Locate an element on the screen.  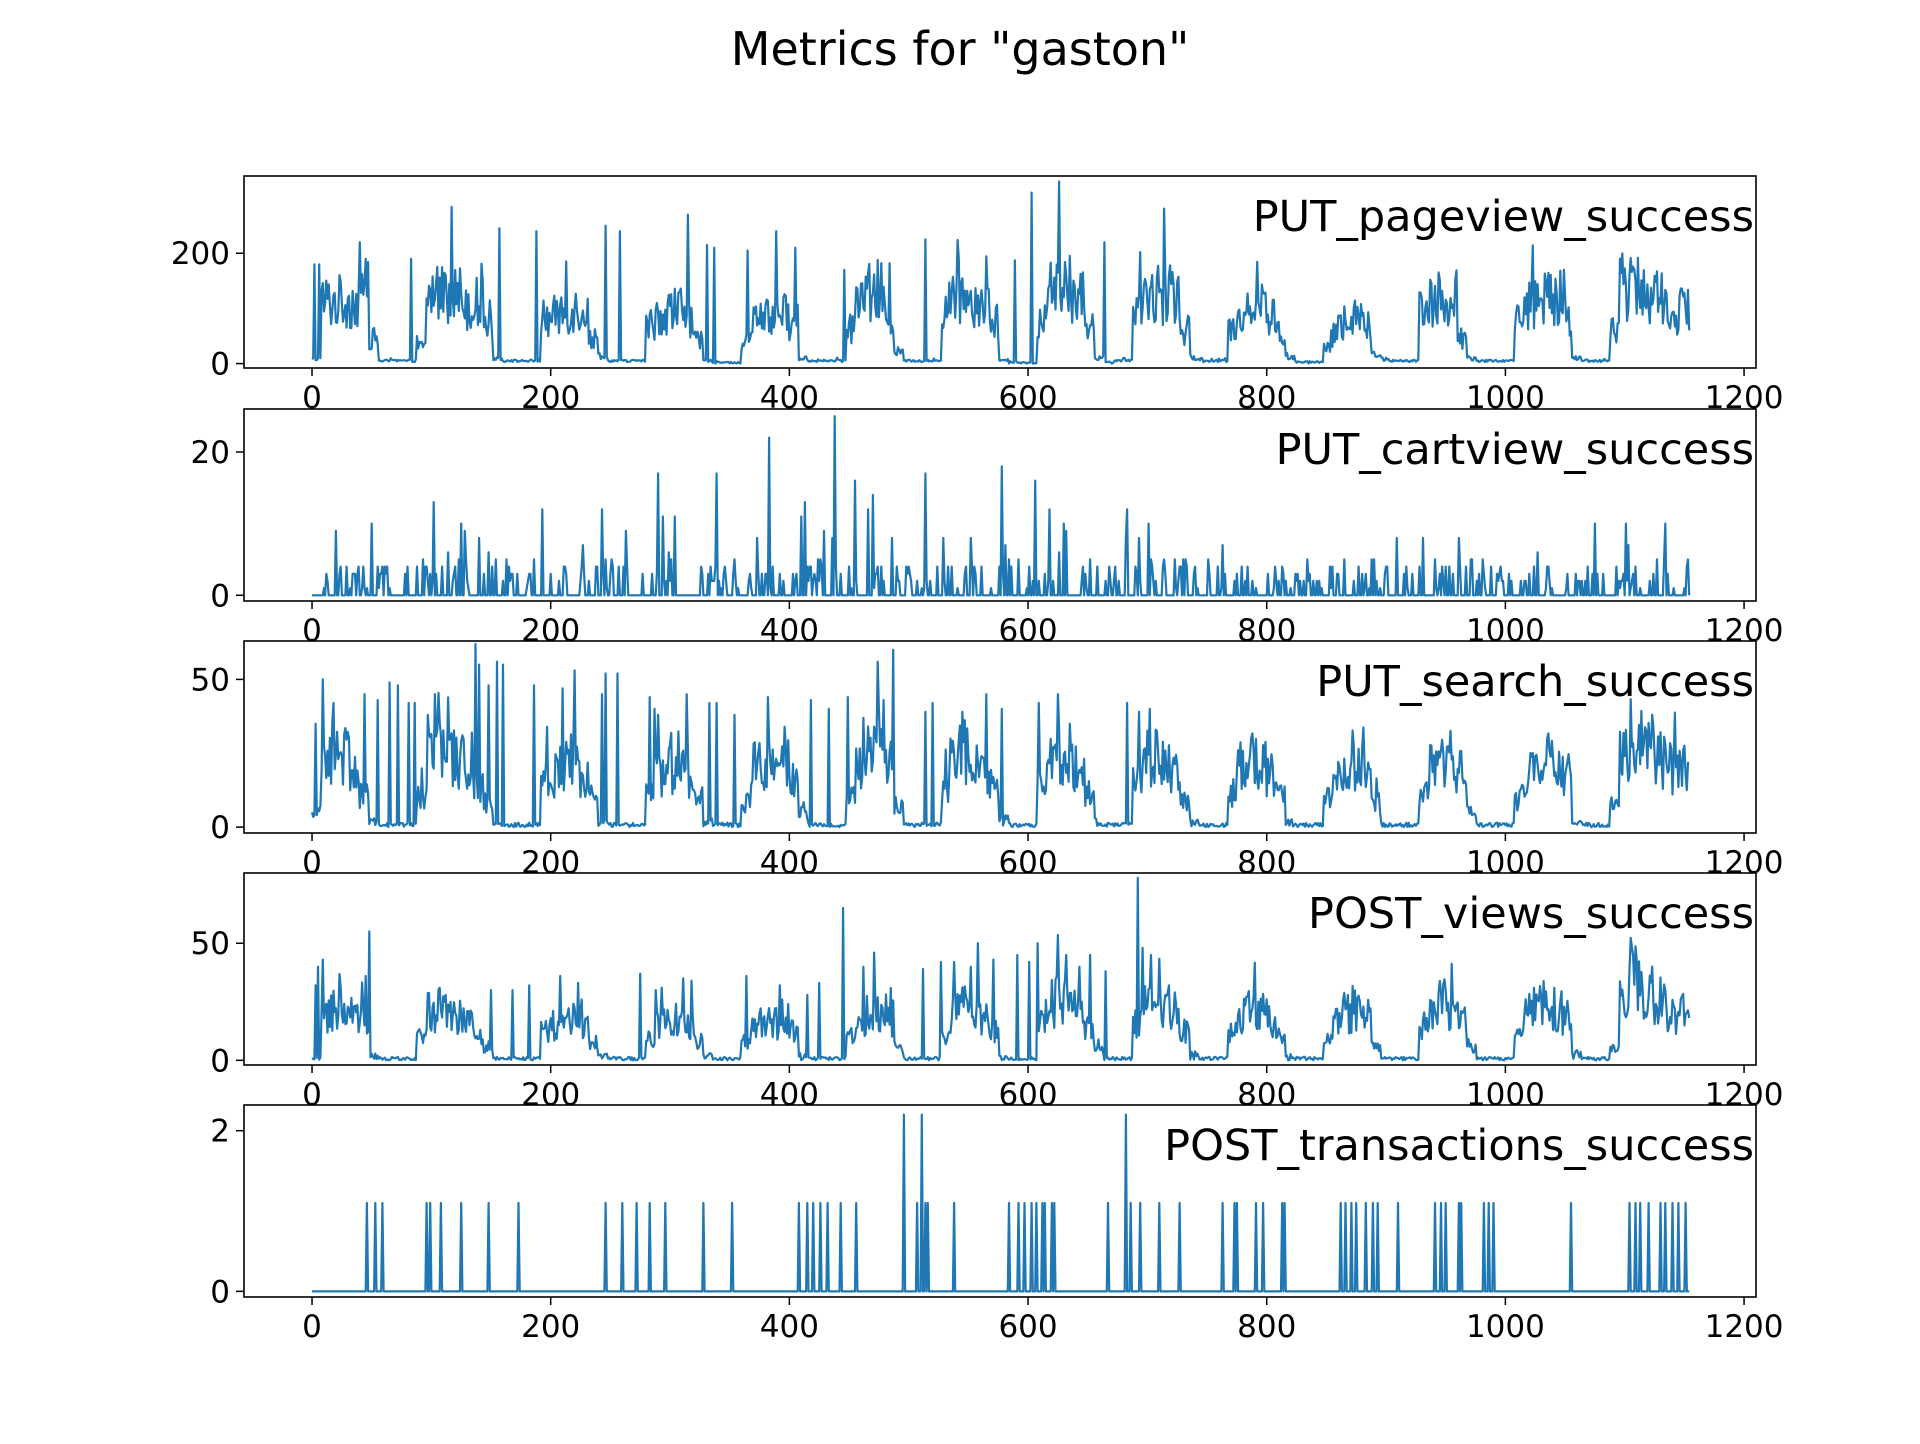
legend-label: PUT_search_success is located at coordinates (1535, 682).